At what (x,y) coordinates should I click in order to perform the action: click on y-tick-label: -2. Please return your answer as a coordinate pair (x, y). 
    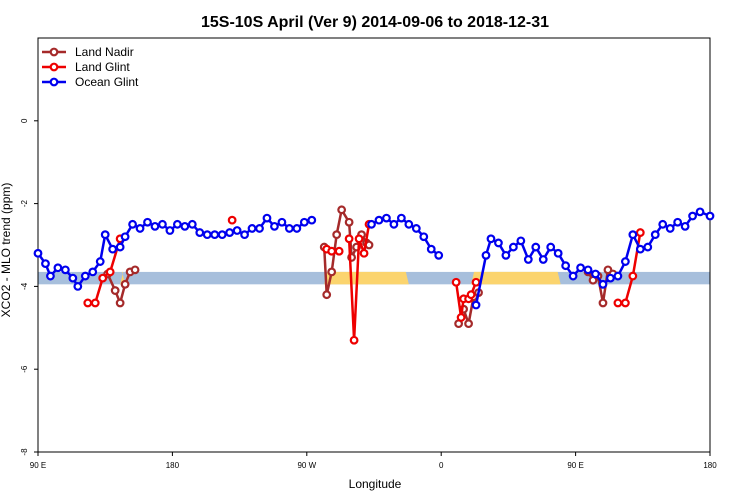
    Looking at the image, I should click on (24, 203).